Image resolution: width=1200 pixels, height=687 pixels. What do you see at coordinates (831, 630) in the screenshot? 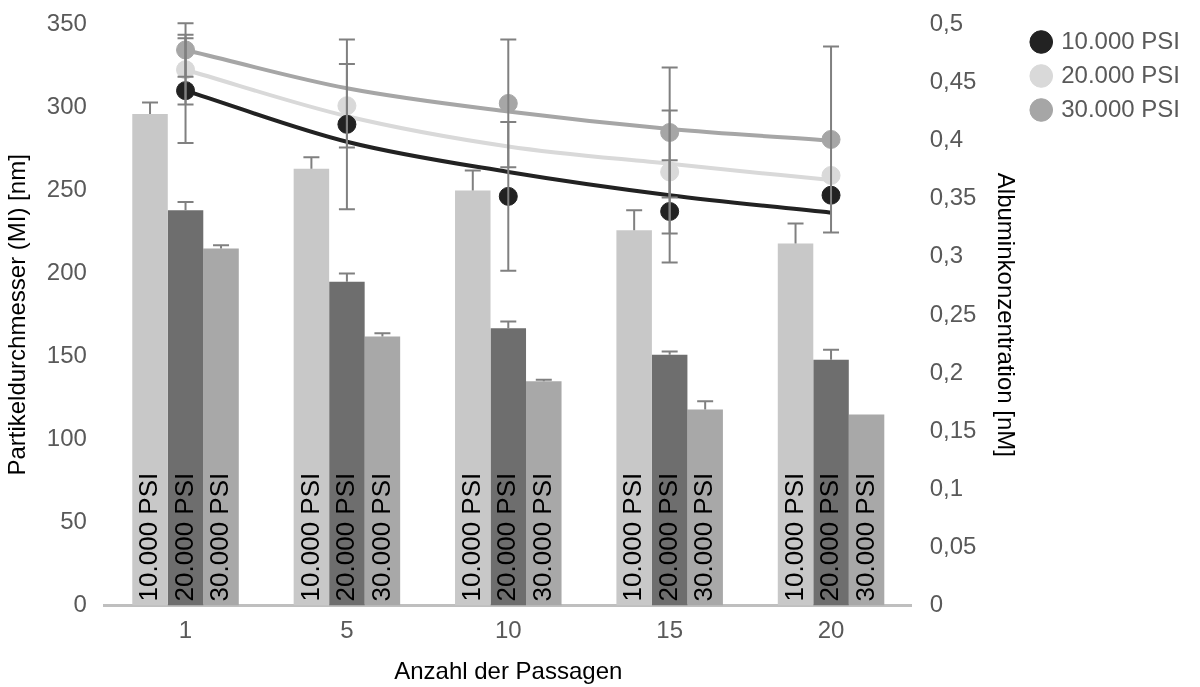
I see `x-tick-label: 20` at bounding box center [831, 630].